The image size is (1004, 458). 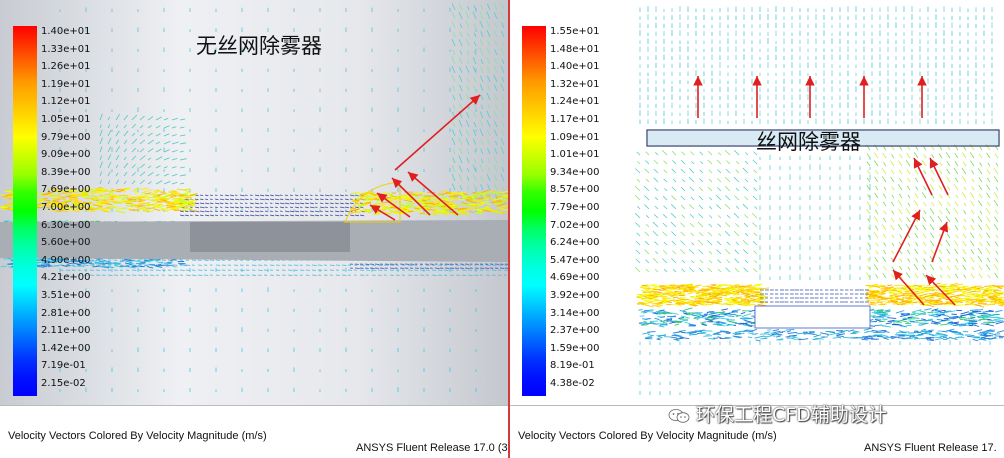 What do you see at coordinates (534, 211) in the screenshot?
I see `right-legend-colorbar` at bounding box center [534, 211].